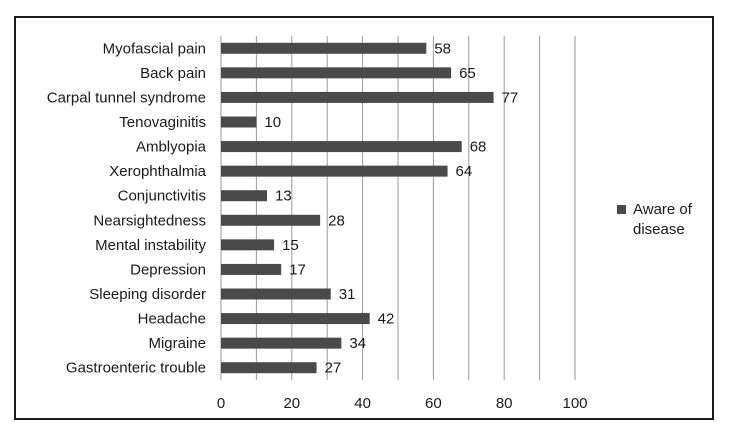 This screenshot has width=732, height=440. Describe the element at coordinates (162, 122) in the screenshot. I see `category-label-4: Tenovaginitis` at that location.